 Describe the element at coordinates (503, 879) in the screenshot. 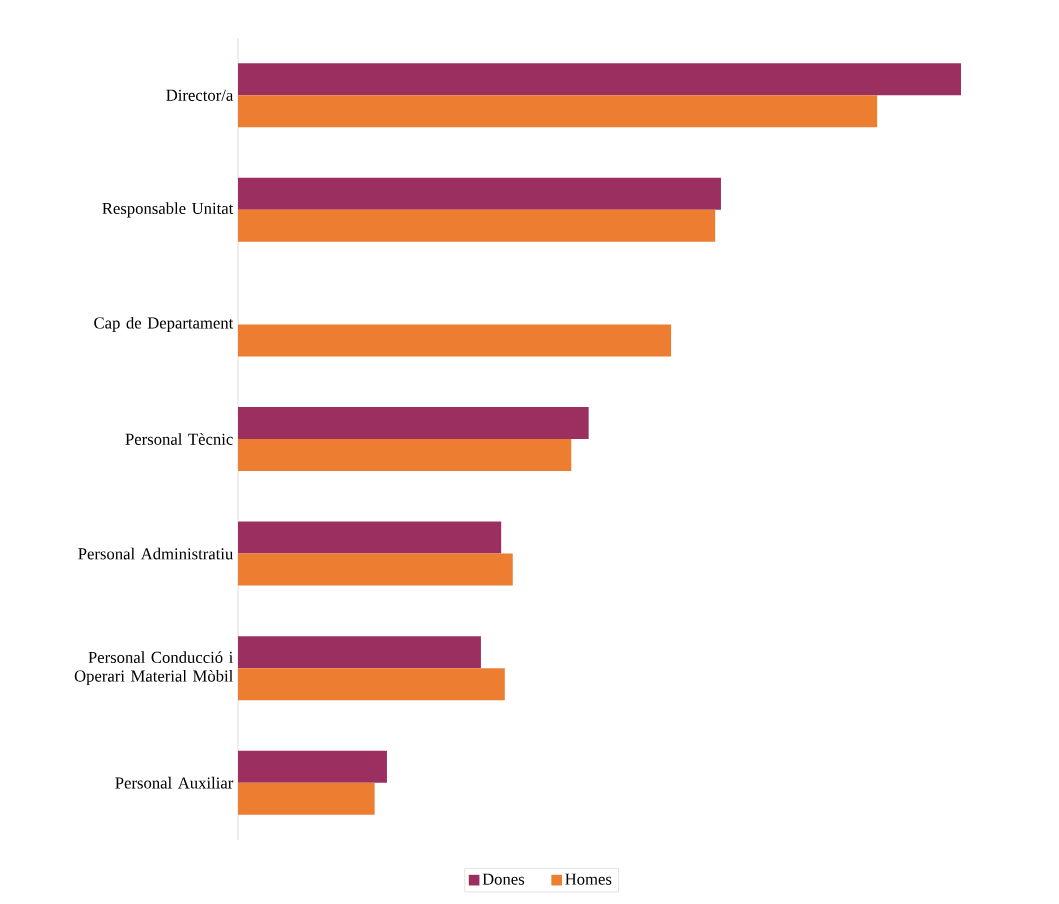

I see `legend-label: Dones` at that location.